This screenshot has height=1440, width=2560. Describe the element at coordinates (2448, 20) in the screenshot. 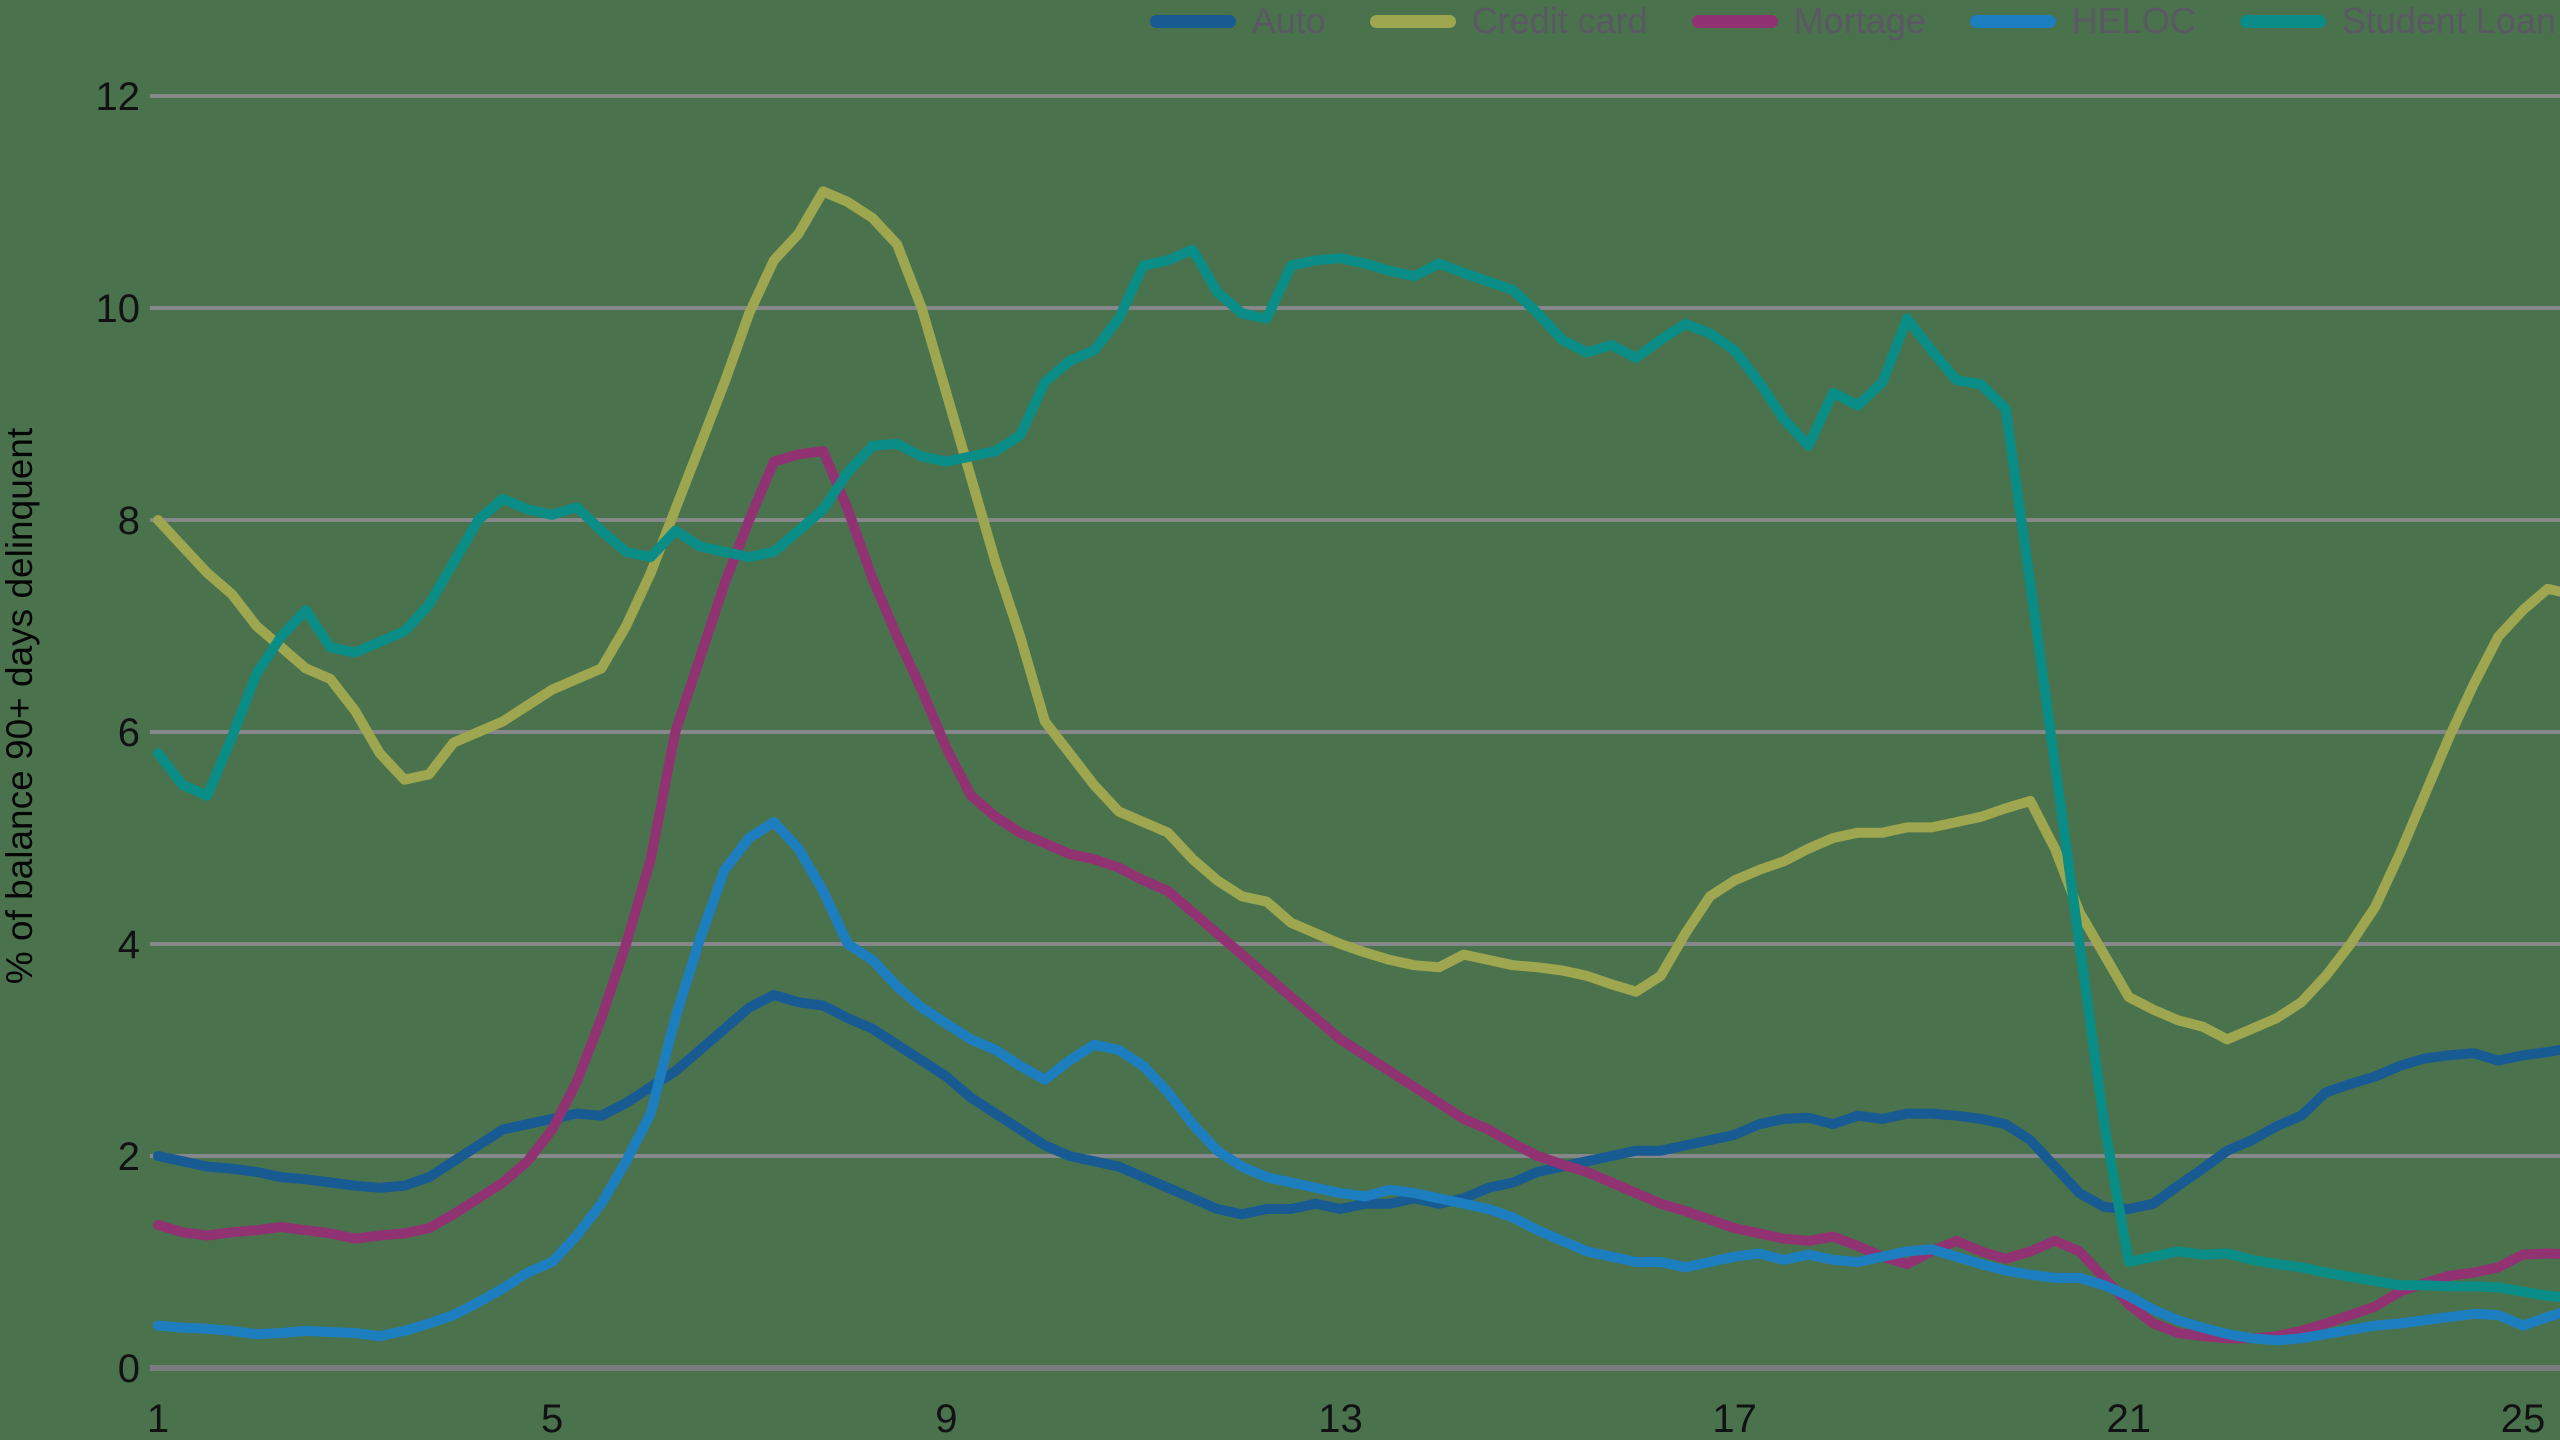

I see `legend-label: Student Loan` at that location.